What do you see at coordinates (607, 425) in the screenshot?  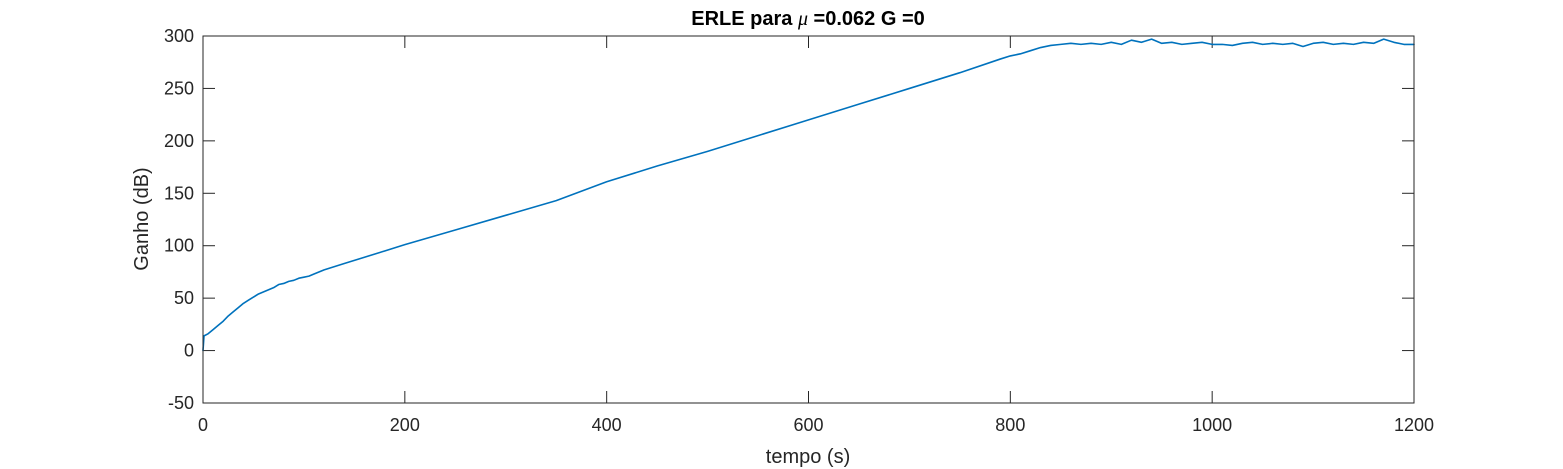 I see `x-tick-label: 400` at bounding box center [607, 425].